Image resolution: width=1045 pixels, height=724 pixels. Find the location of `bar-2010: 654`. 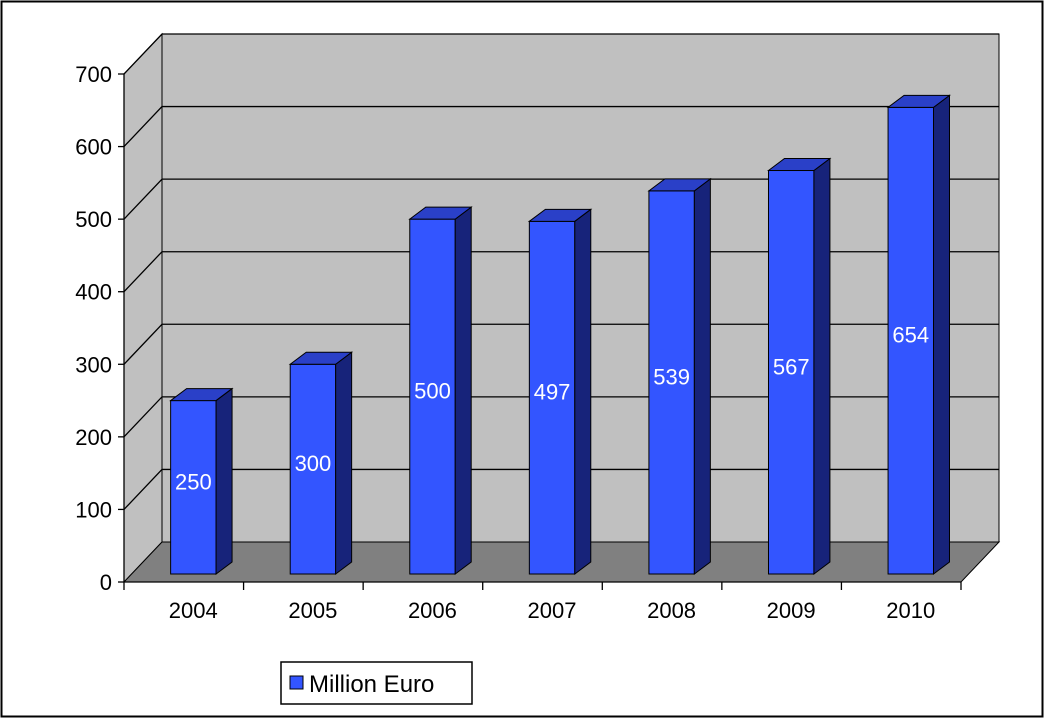

bar-2010: 654 is located at coordinates (918, 334).